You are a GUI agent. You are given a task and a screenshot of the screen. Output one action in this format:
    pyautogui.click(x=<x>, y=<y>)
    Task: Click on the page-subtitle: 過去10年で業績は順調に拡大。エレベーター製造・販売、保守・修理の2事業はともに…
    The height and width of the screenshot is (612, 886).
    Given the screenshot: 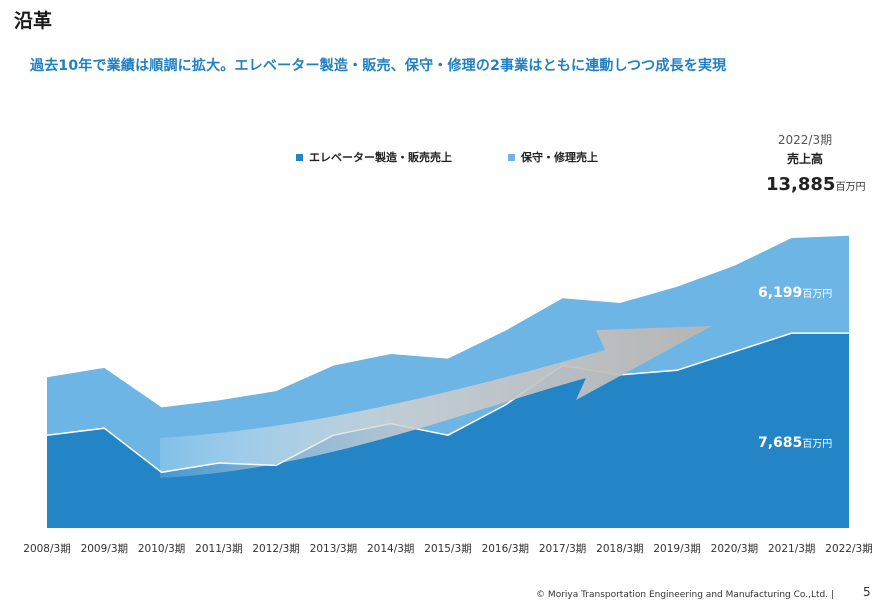 What is the action you would take?
    pyautogui.click(x=378, y=66)
    